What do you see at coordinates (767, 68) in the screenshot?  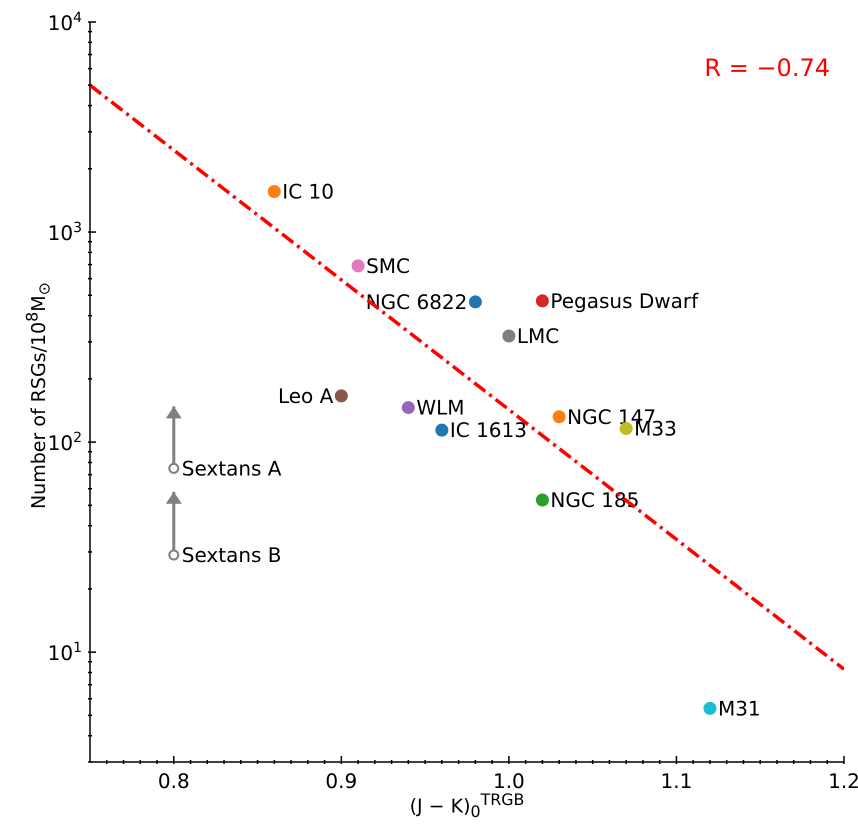 I see `annotation: R = −0.74` at bounding box center [767, 68].